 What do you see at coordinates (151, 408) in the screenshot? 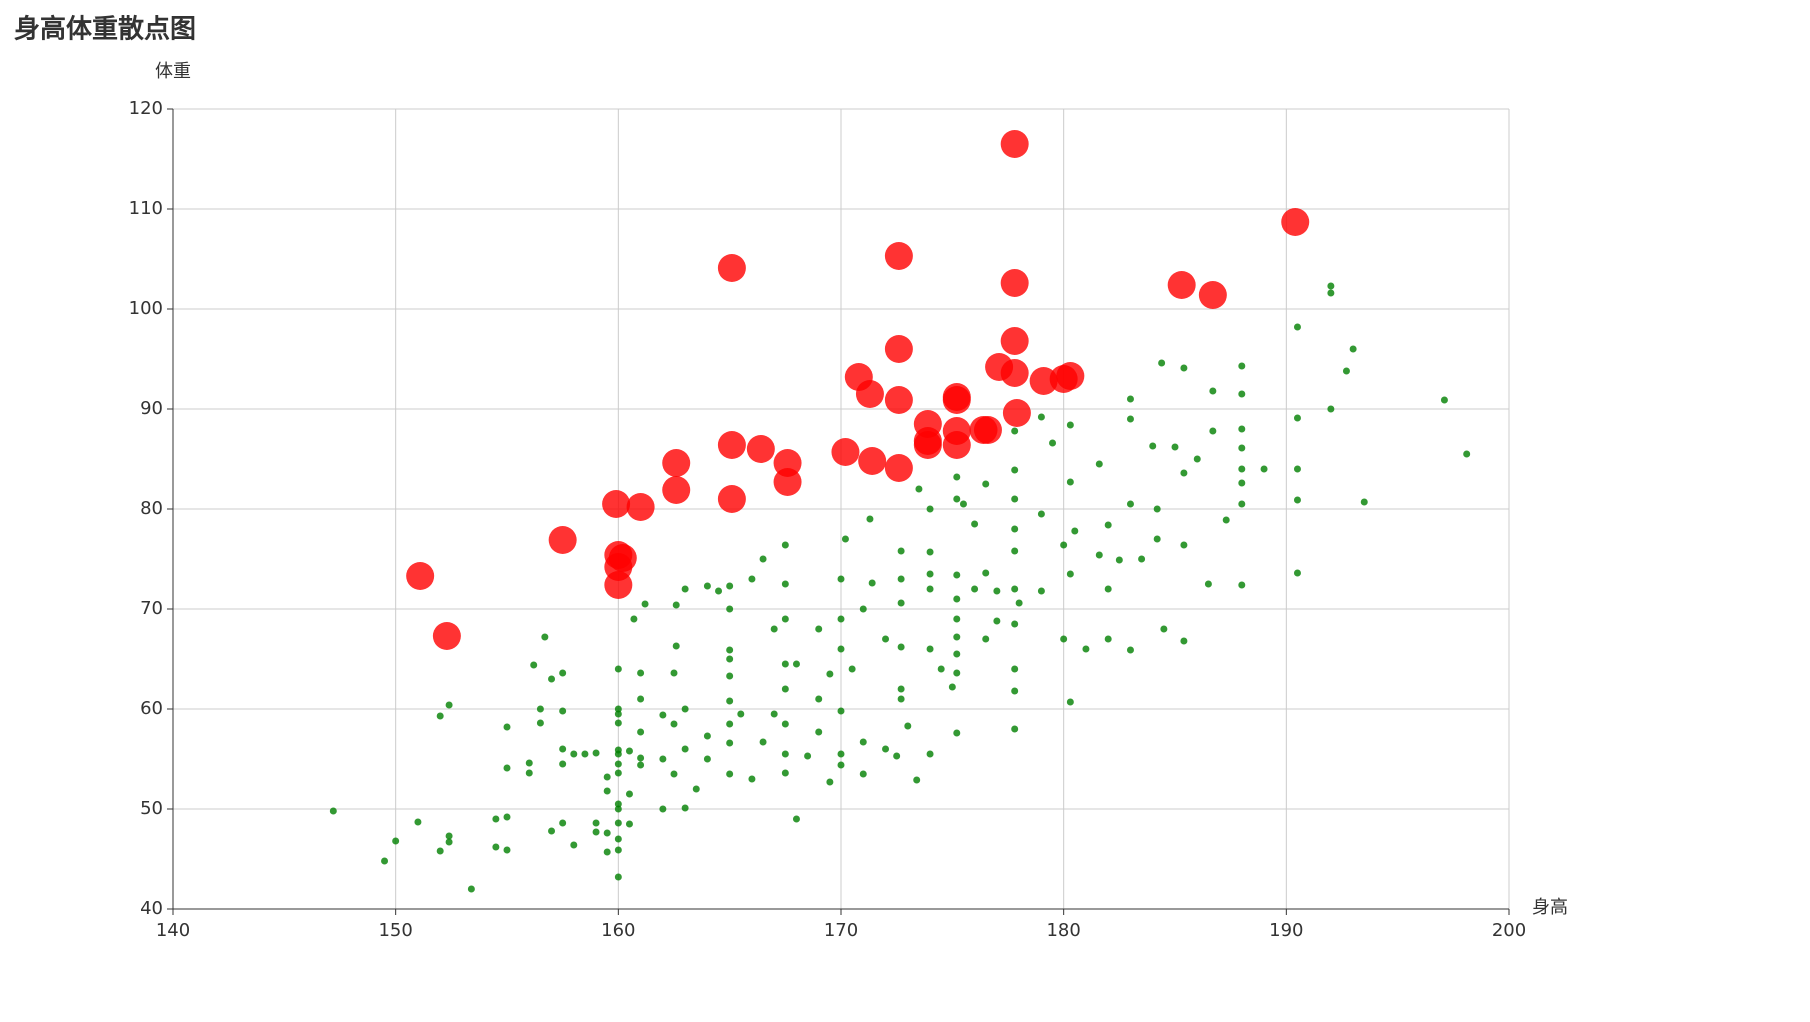
I see `y-tick-label: 90` at bounding box center [151, 408].